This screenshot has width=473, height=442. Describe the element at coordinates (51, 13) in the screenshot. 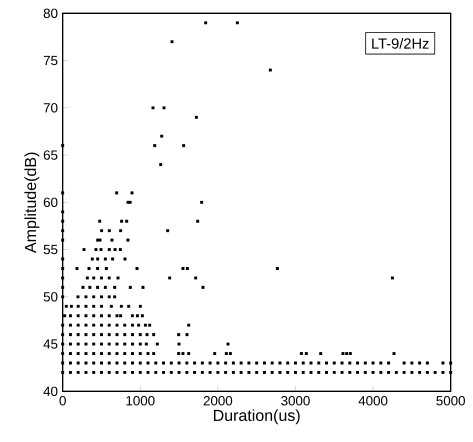

I see `y-tick-label: 80` at that location.